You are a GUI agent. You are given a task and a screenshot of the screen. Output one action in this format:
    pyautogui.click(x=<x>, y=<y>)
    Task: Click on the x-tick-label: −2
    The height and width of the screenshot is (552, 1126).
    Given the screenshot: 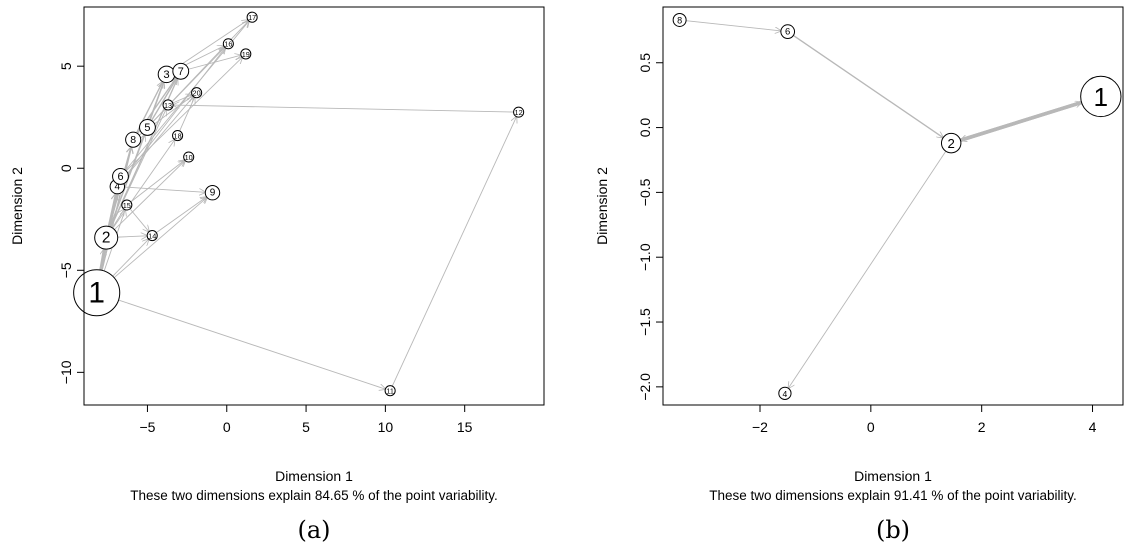 What is the action you would take?
    pyautogui.click(x=760, y=427)
    